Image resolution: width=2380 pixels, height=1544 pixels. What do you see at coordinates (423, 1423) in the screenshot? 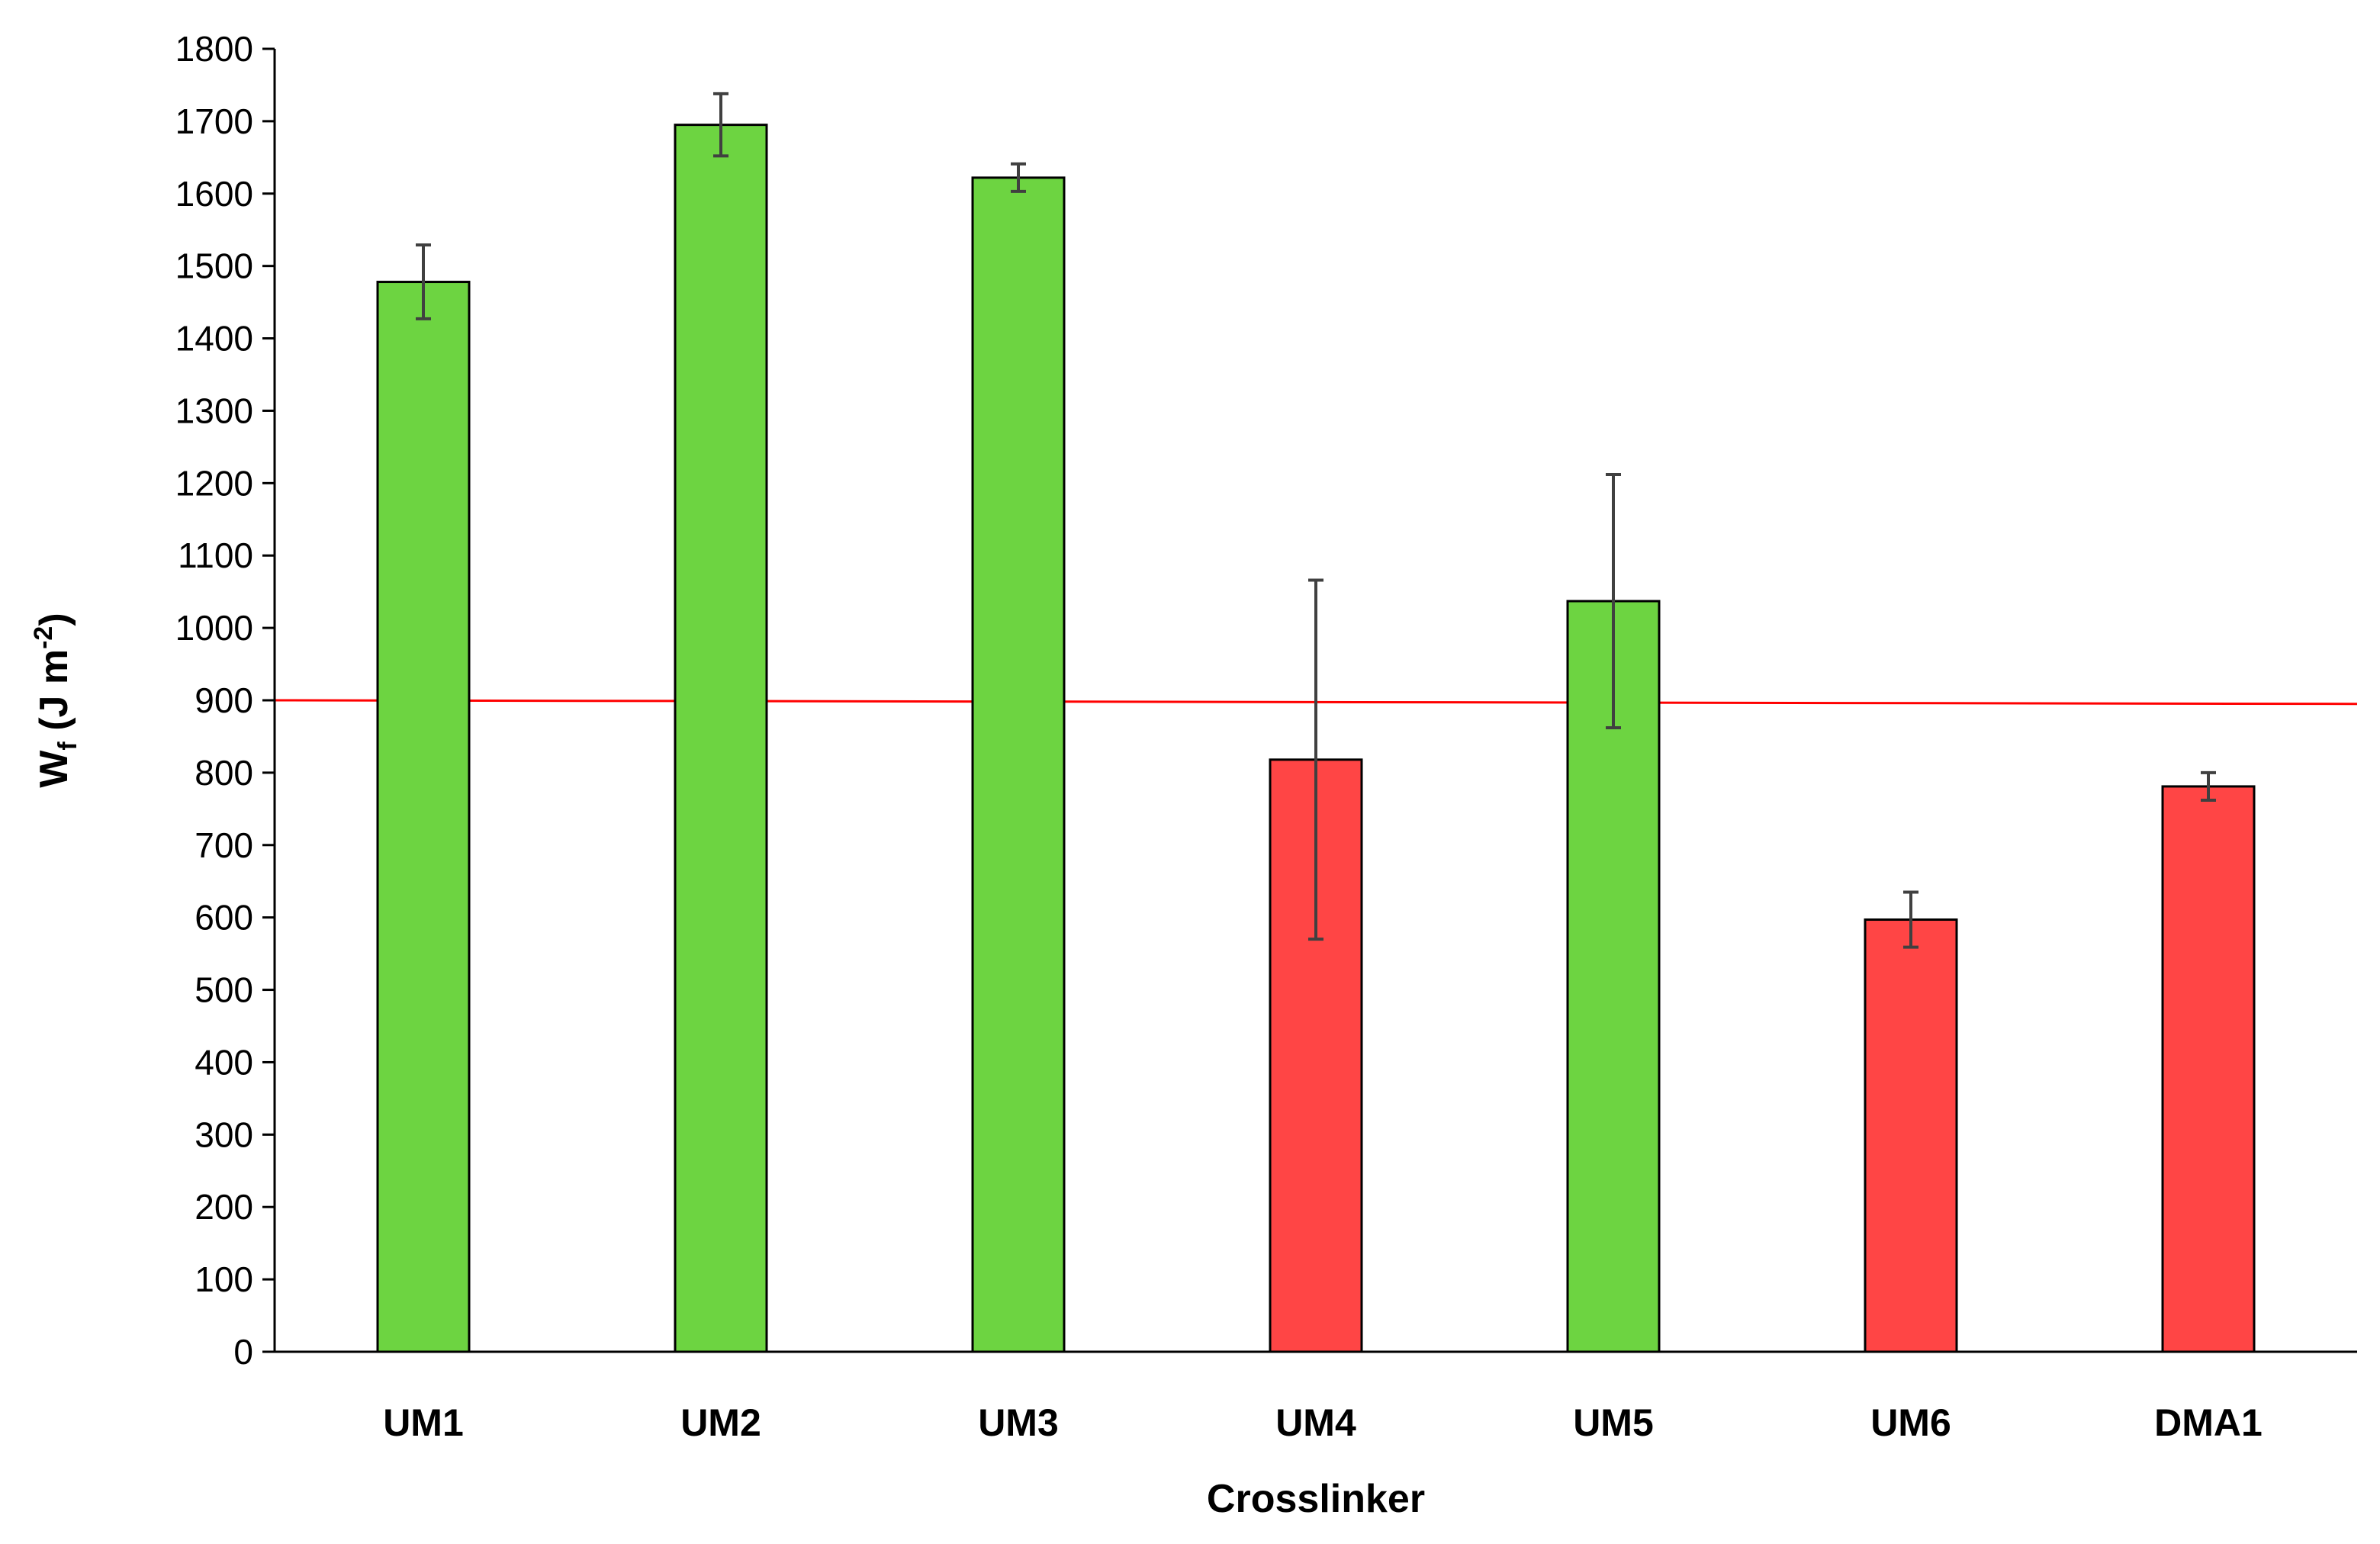
I see `x-tick-label-um1: UM1` at bounding box center [423, 1423].